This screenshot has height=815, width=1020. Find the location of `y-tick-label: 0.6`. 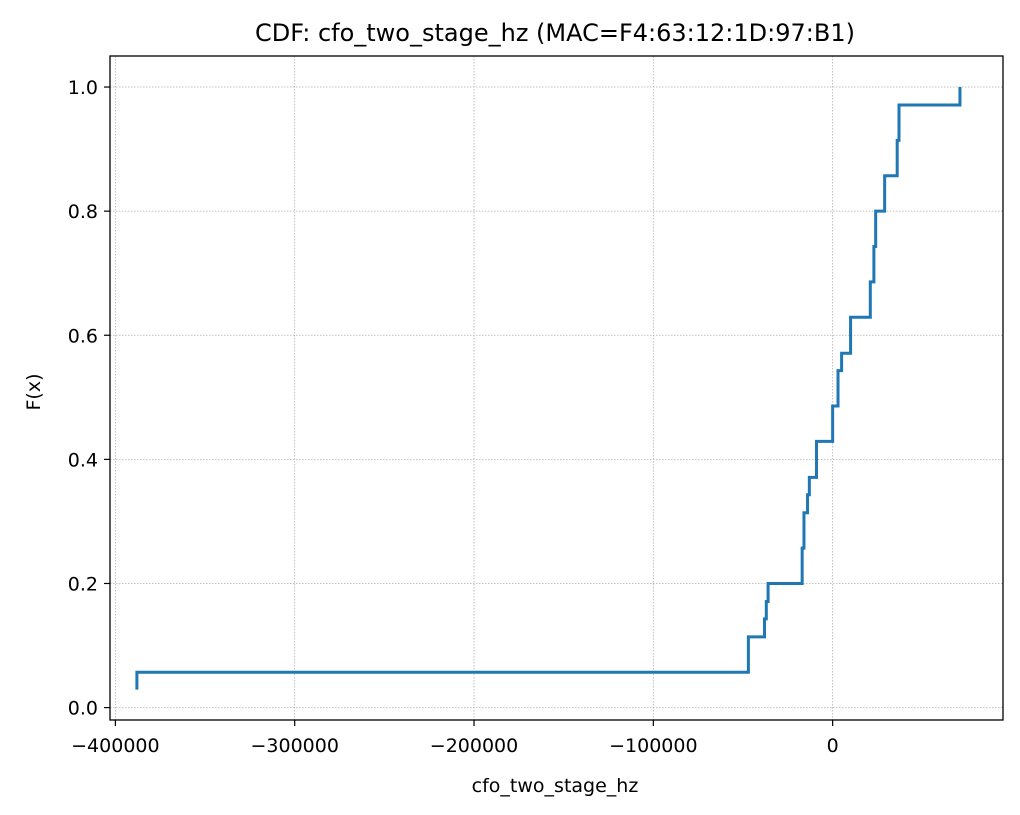

y-tick-label: 0.6 is located at coordinates (83, 336).